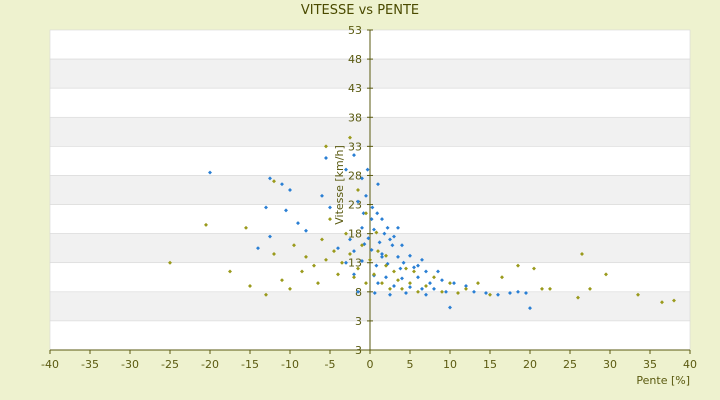  I want to click on x-tick-label: 15, so click(490, 364).